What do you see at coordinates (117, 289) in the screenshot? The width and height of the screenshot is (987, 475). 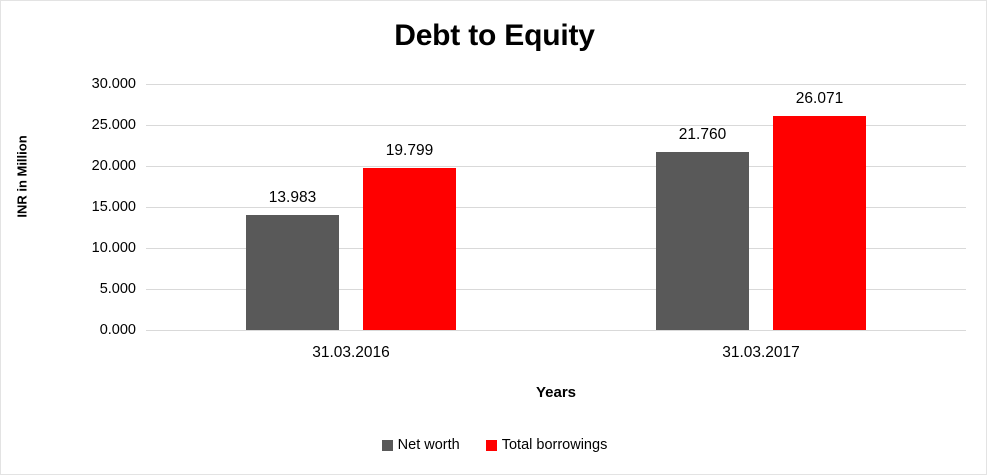 I see `y-tick-label: 5.000` at bounding box center [117, 289].